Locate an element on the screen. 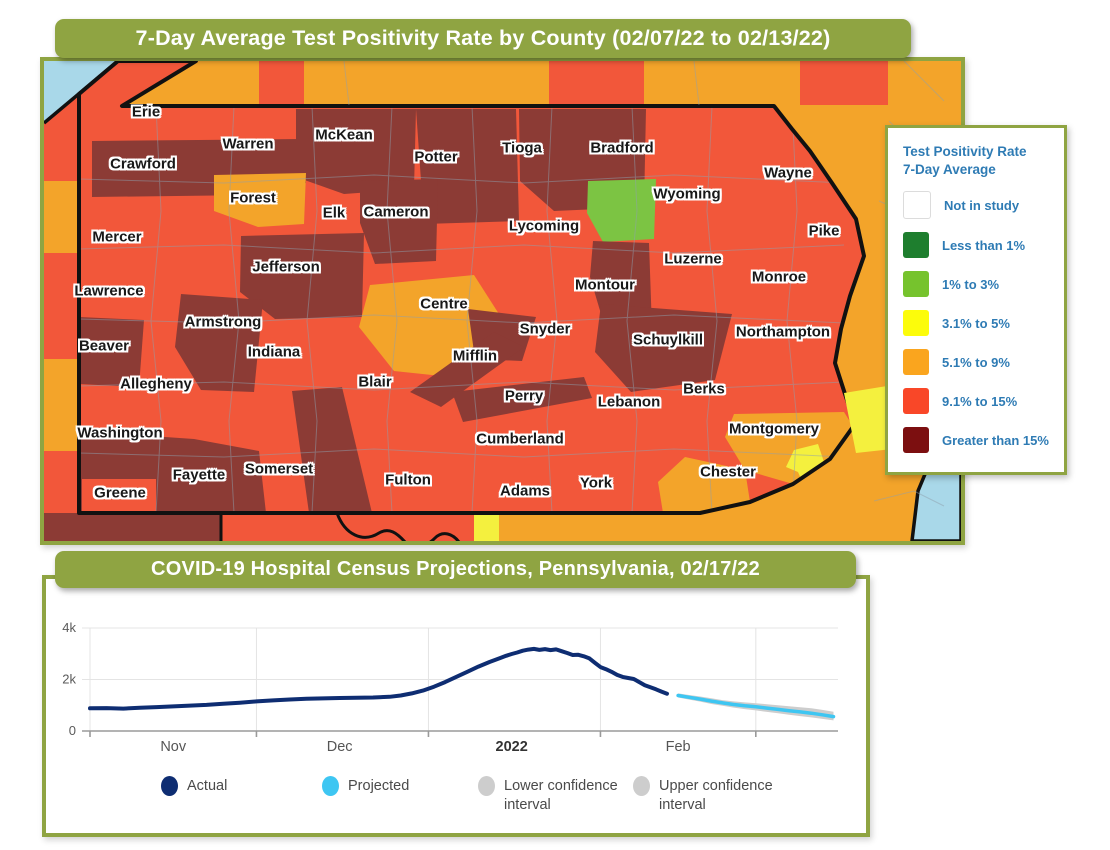  svg-text: Feb is located at coordinates (678, 747).